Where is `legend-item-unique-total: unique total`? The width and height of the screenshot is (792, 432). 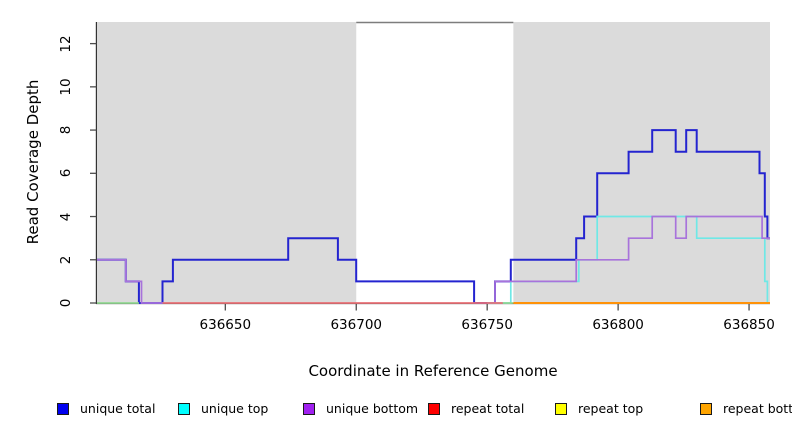 legend-item-unique-total: unique total is located at coordinates (106, 408).